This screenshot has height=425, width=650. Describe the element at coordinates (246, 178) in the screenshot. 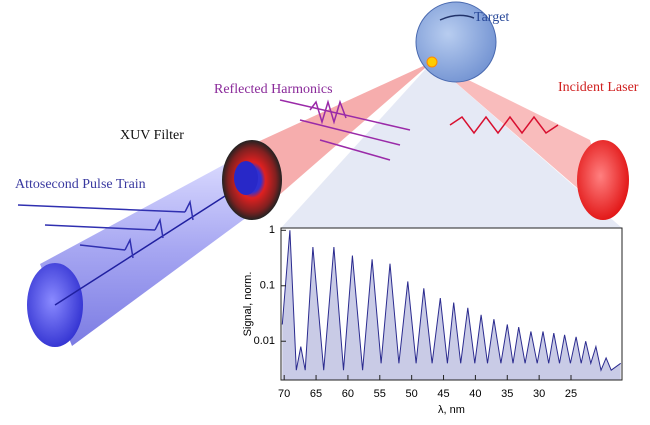

I see `filter-aperture` at that location.